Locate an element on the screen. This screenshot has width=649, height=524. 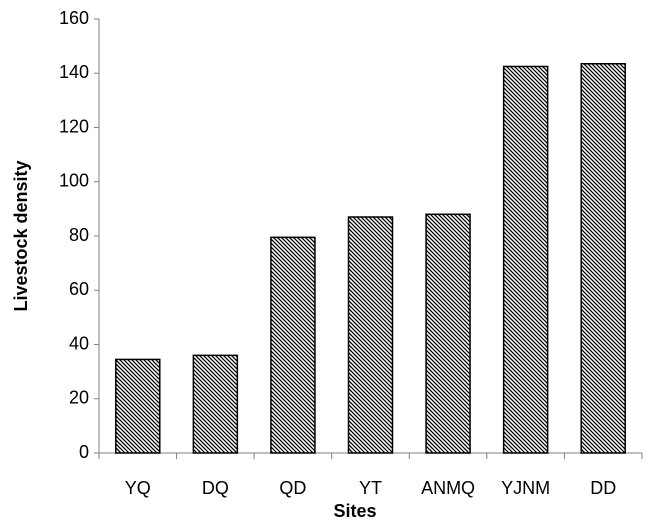
y-tick-label: 20 is located at coordinates (79, 398).